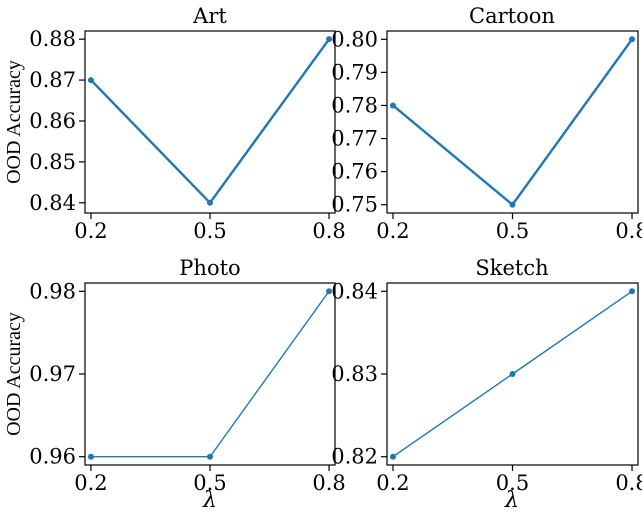 This screenshot has height=515, width=642. Describe the element at coordinates (52, 39) in the screenshot. I see `y-tick-label: 0.88` at that location.